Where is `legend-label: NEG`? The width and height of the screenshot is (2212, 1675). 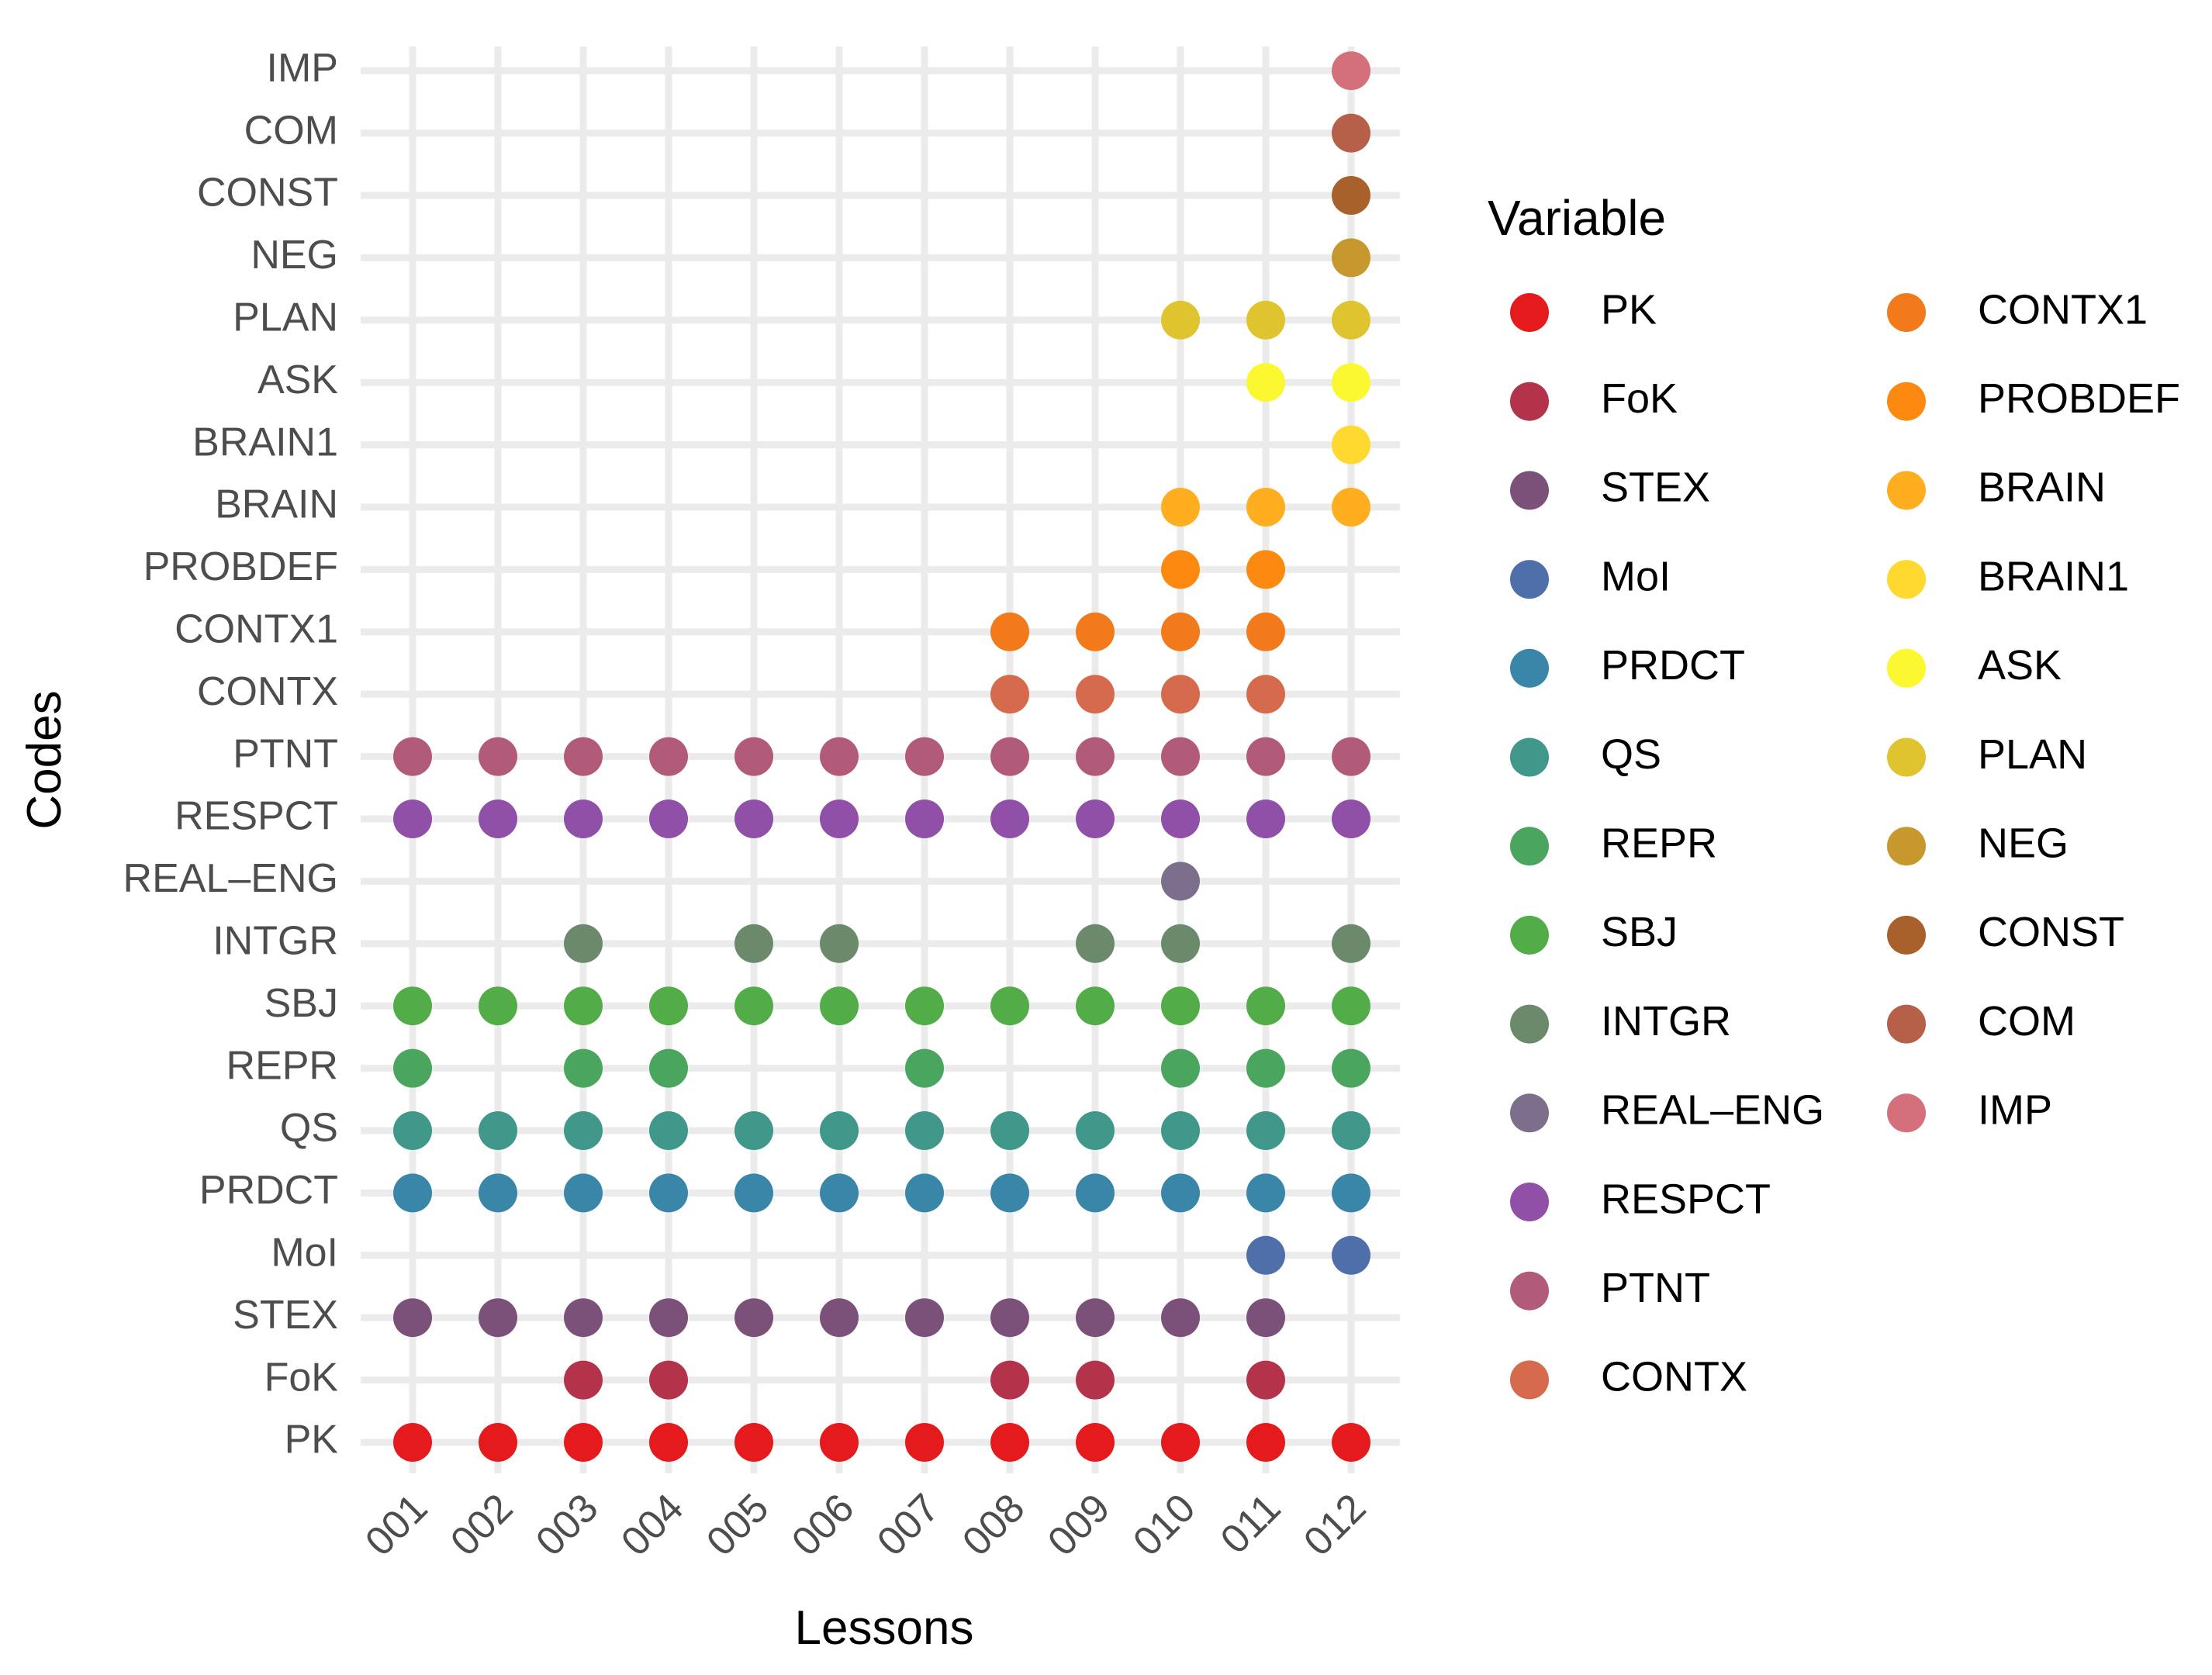 legend-label: NEG is located at coordinates (2023, 843).